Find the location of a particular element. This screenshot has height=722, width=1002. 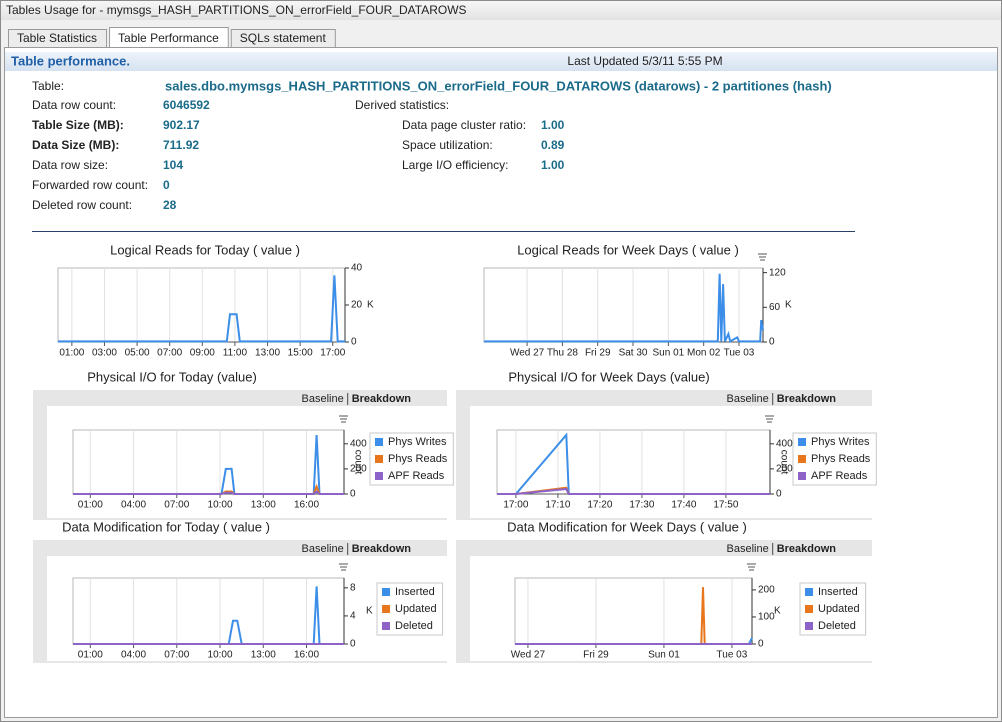

legend-label: Phys Writes is located at coordinates (417, 442).